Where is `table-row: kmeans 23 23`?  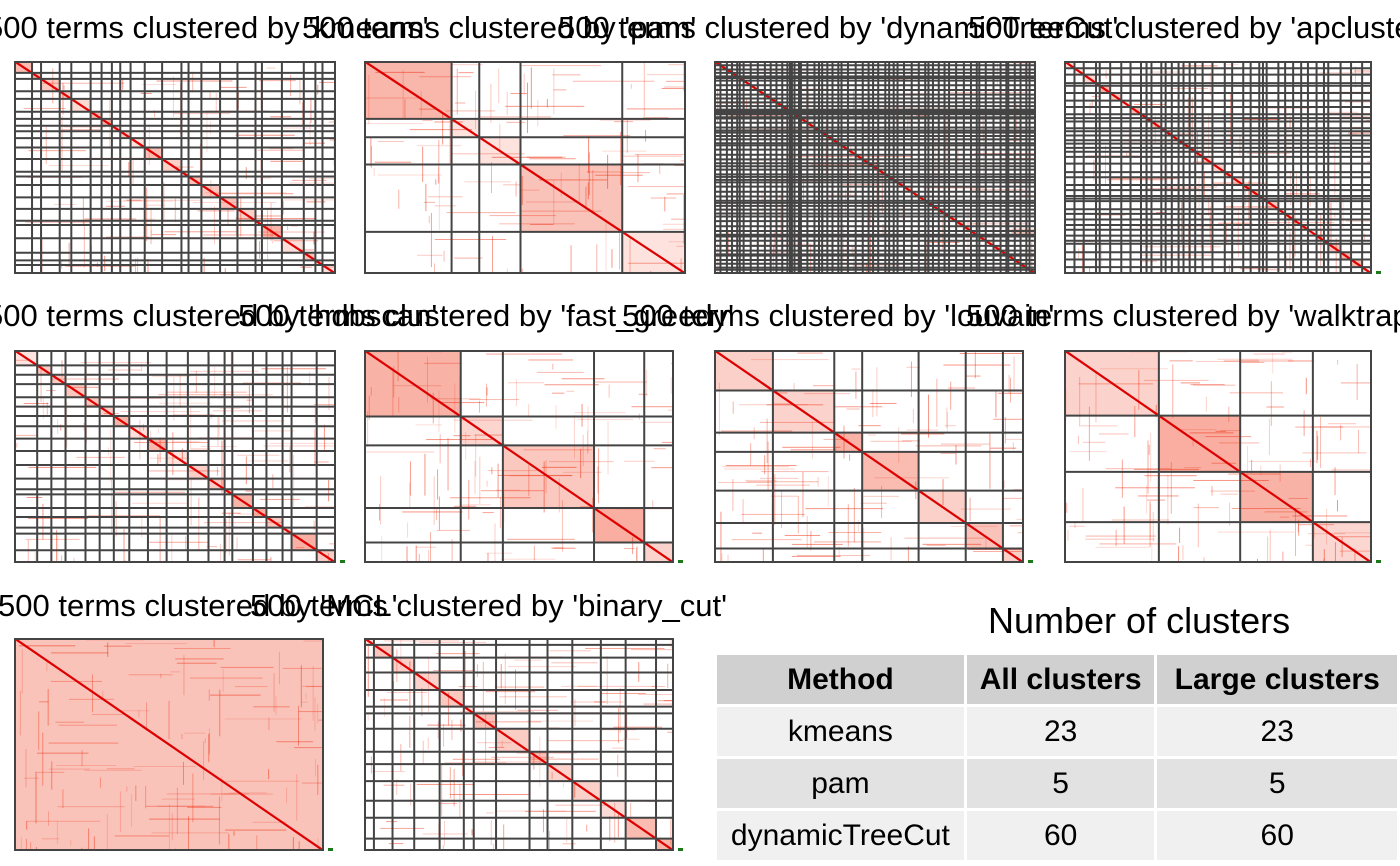 table-row: kmeans 23 23 is located at coordinates (1057, 731).